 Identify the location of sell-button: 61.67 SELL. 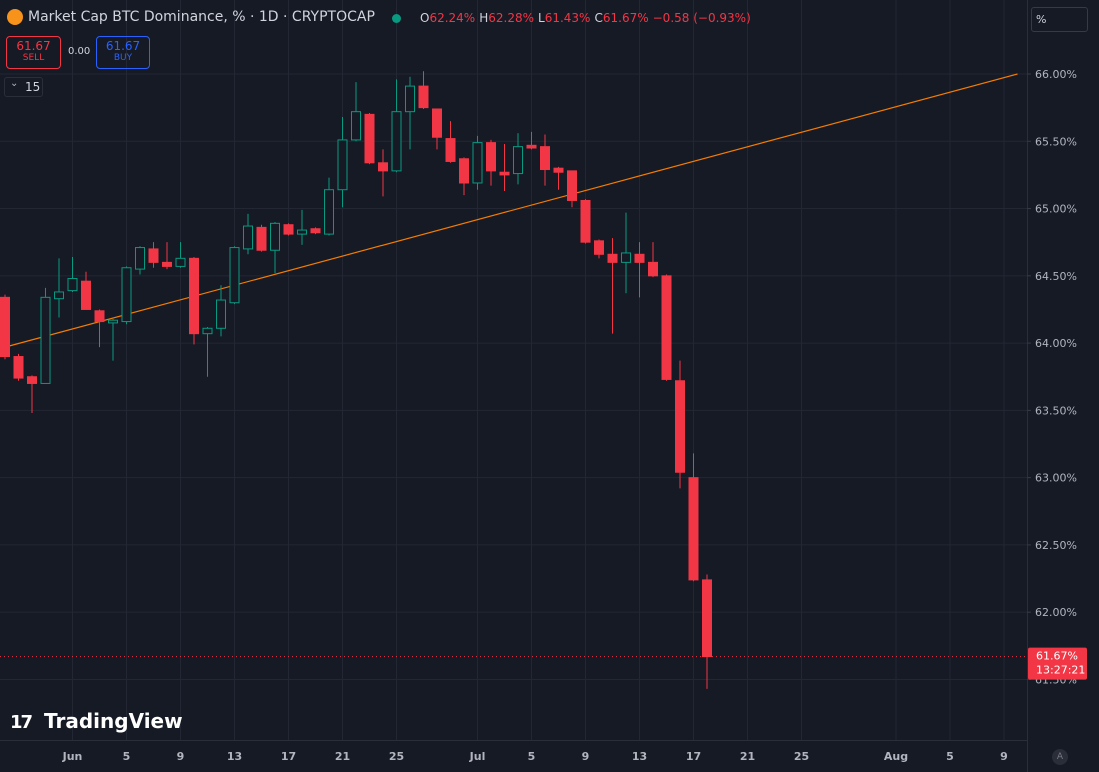
(33, 52).